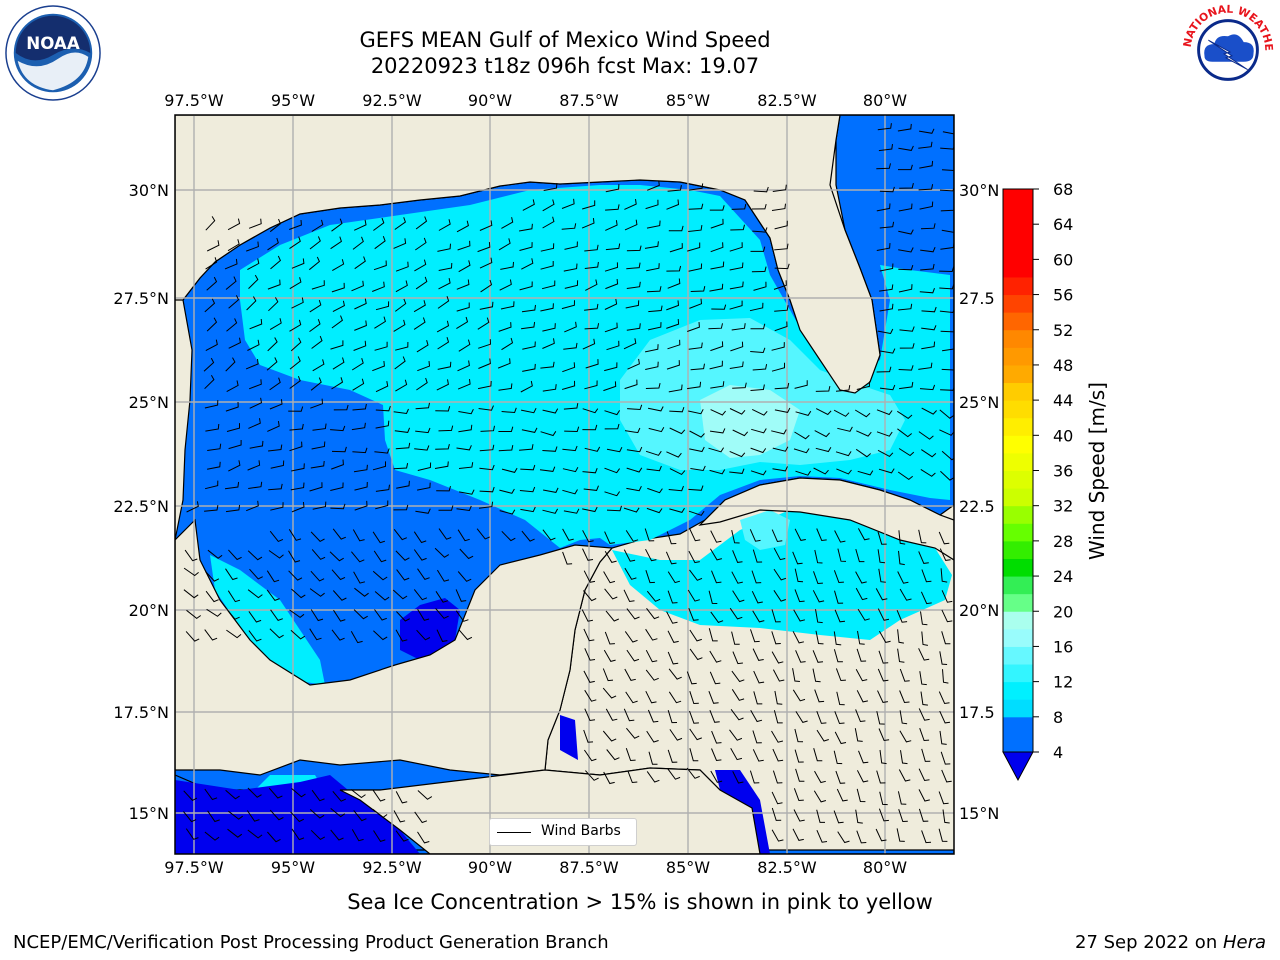 This screenshot has width=1280, height=960. What do you see at coordinates (977, 712) in the screenshot?
I see `lat-label-right: 17.5` at bounding box center [977, 712].